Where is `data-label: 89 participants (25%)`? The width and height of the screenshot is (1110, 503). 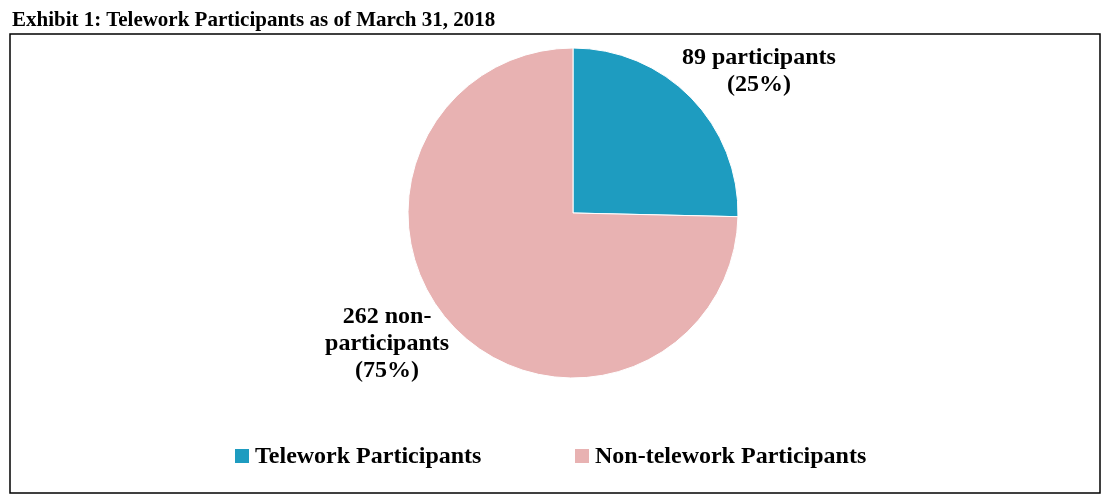
data-label: 89 participants (25%) is located at coordinates (758, 69).